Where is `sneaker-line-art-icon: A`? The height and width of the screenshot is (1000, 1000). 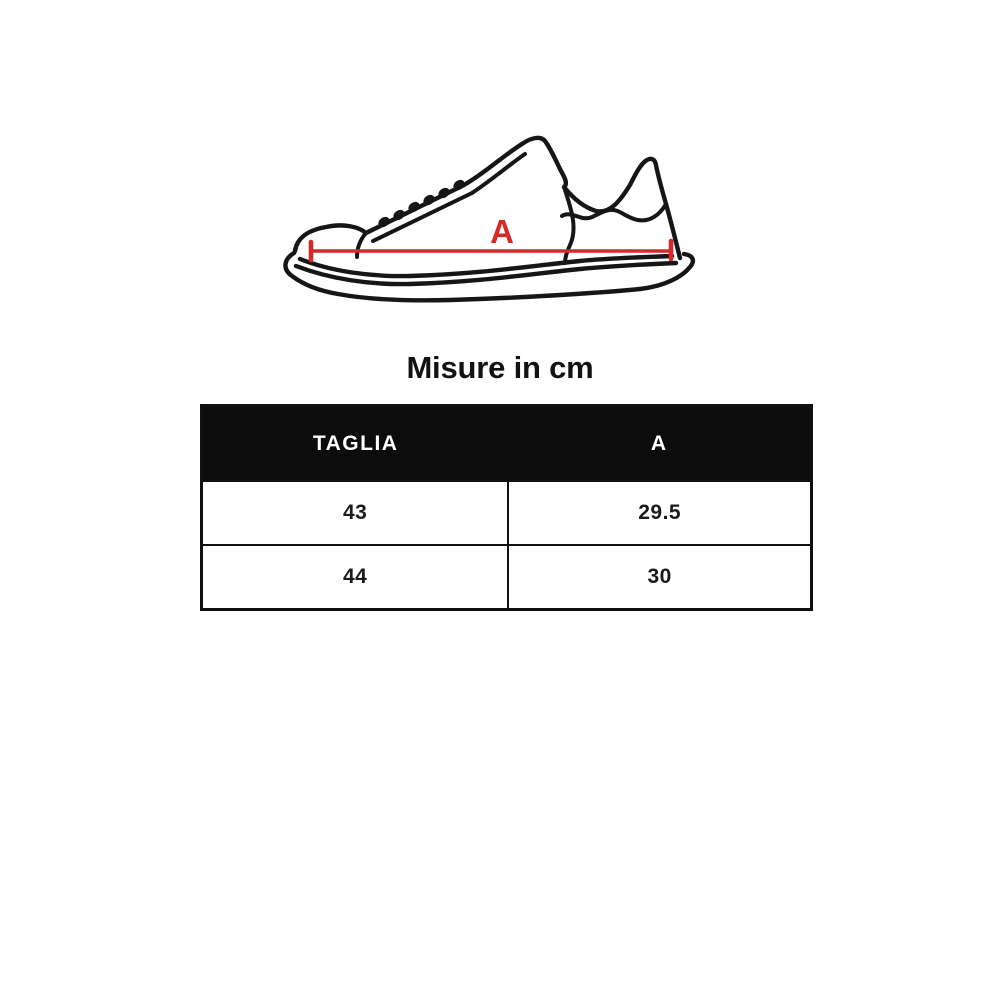 sneaker-line-art-icon: A is located at coordinates (489, 219).